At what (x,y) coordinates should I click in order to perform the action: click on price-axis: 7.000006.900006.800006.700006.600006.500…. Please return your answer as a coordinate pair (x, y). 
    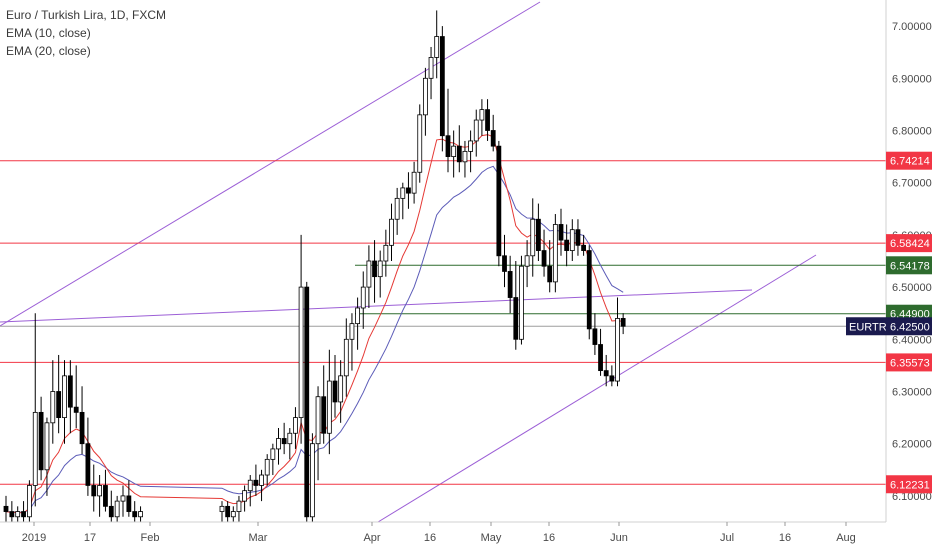
    Looking at the image, I should click on (912, 262).